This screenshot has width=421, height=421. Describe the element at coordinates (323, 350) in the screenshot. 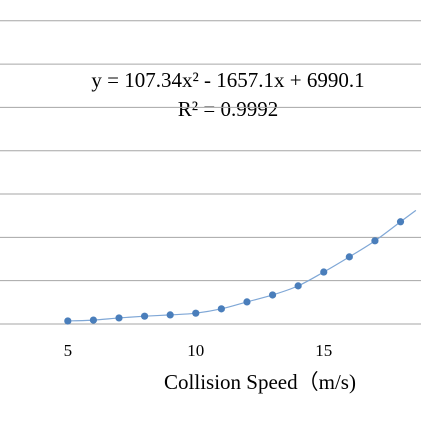

I see `x-tick-label: 15` at that location.